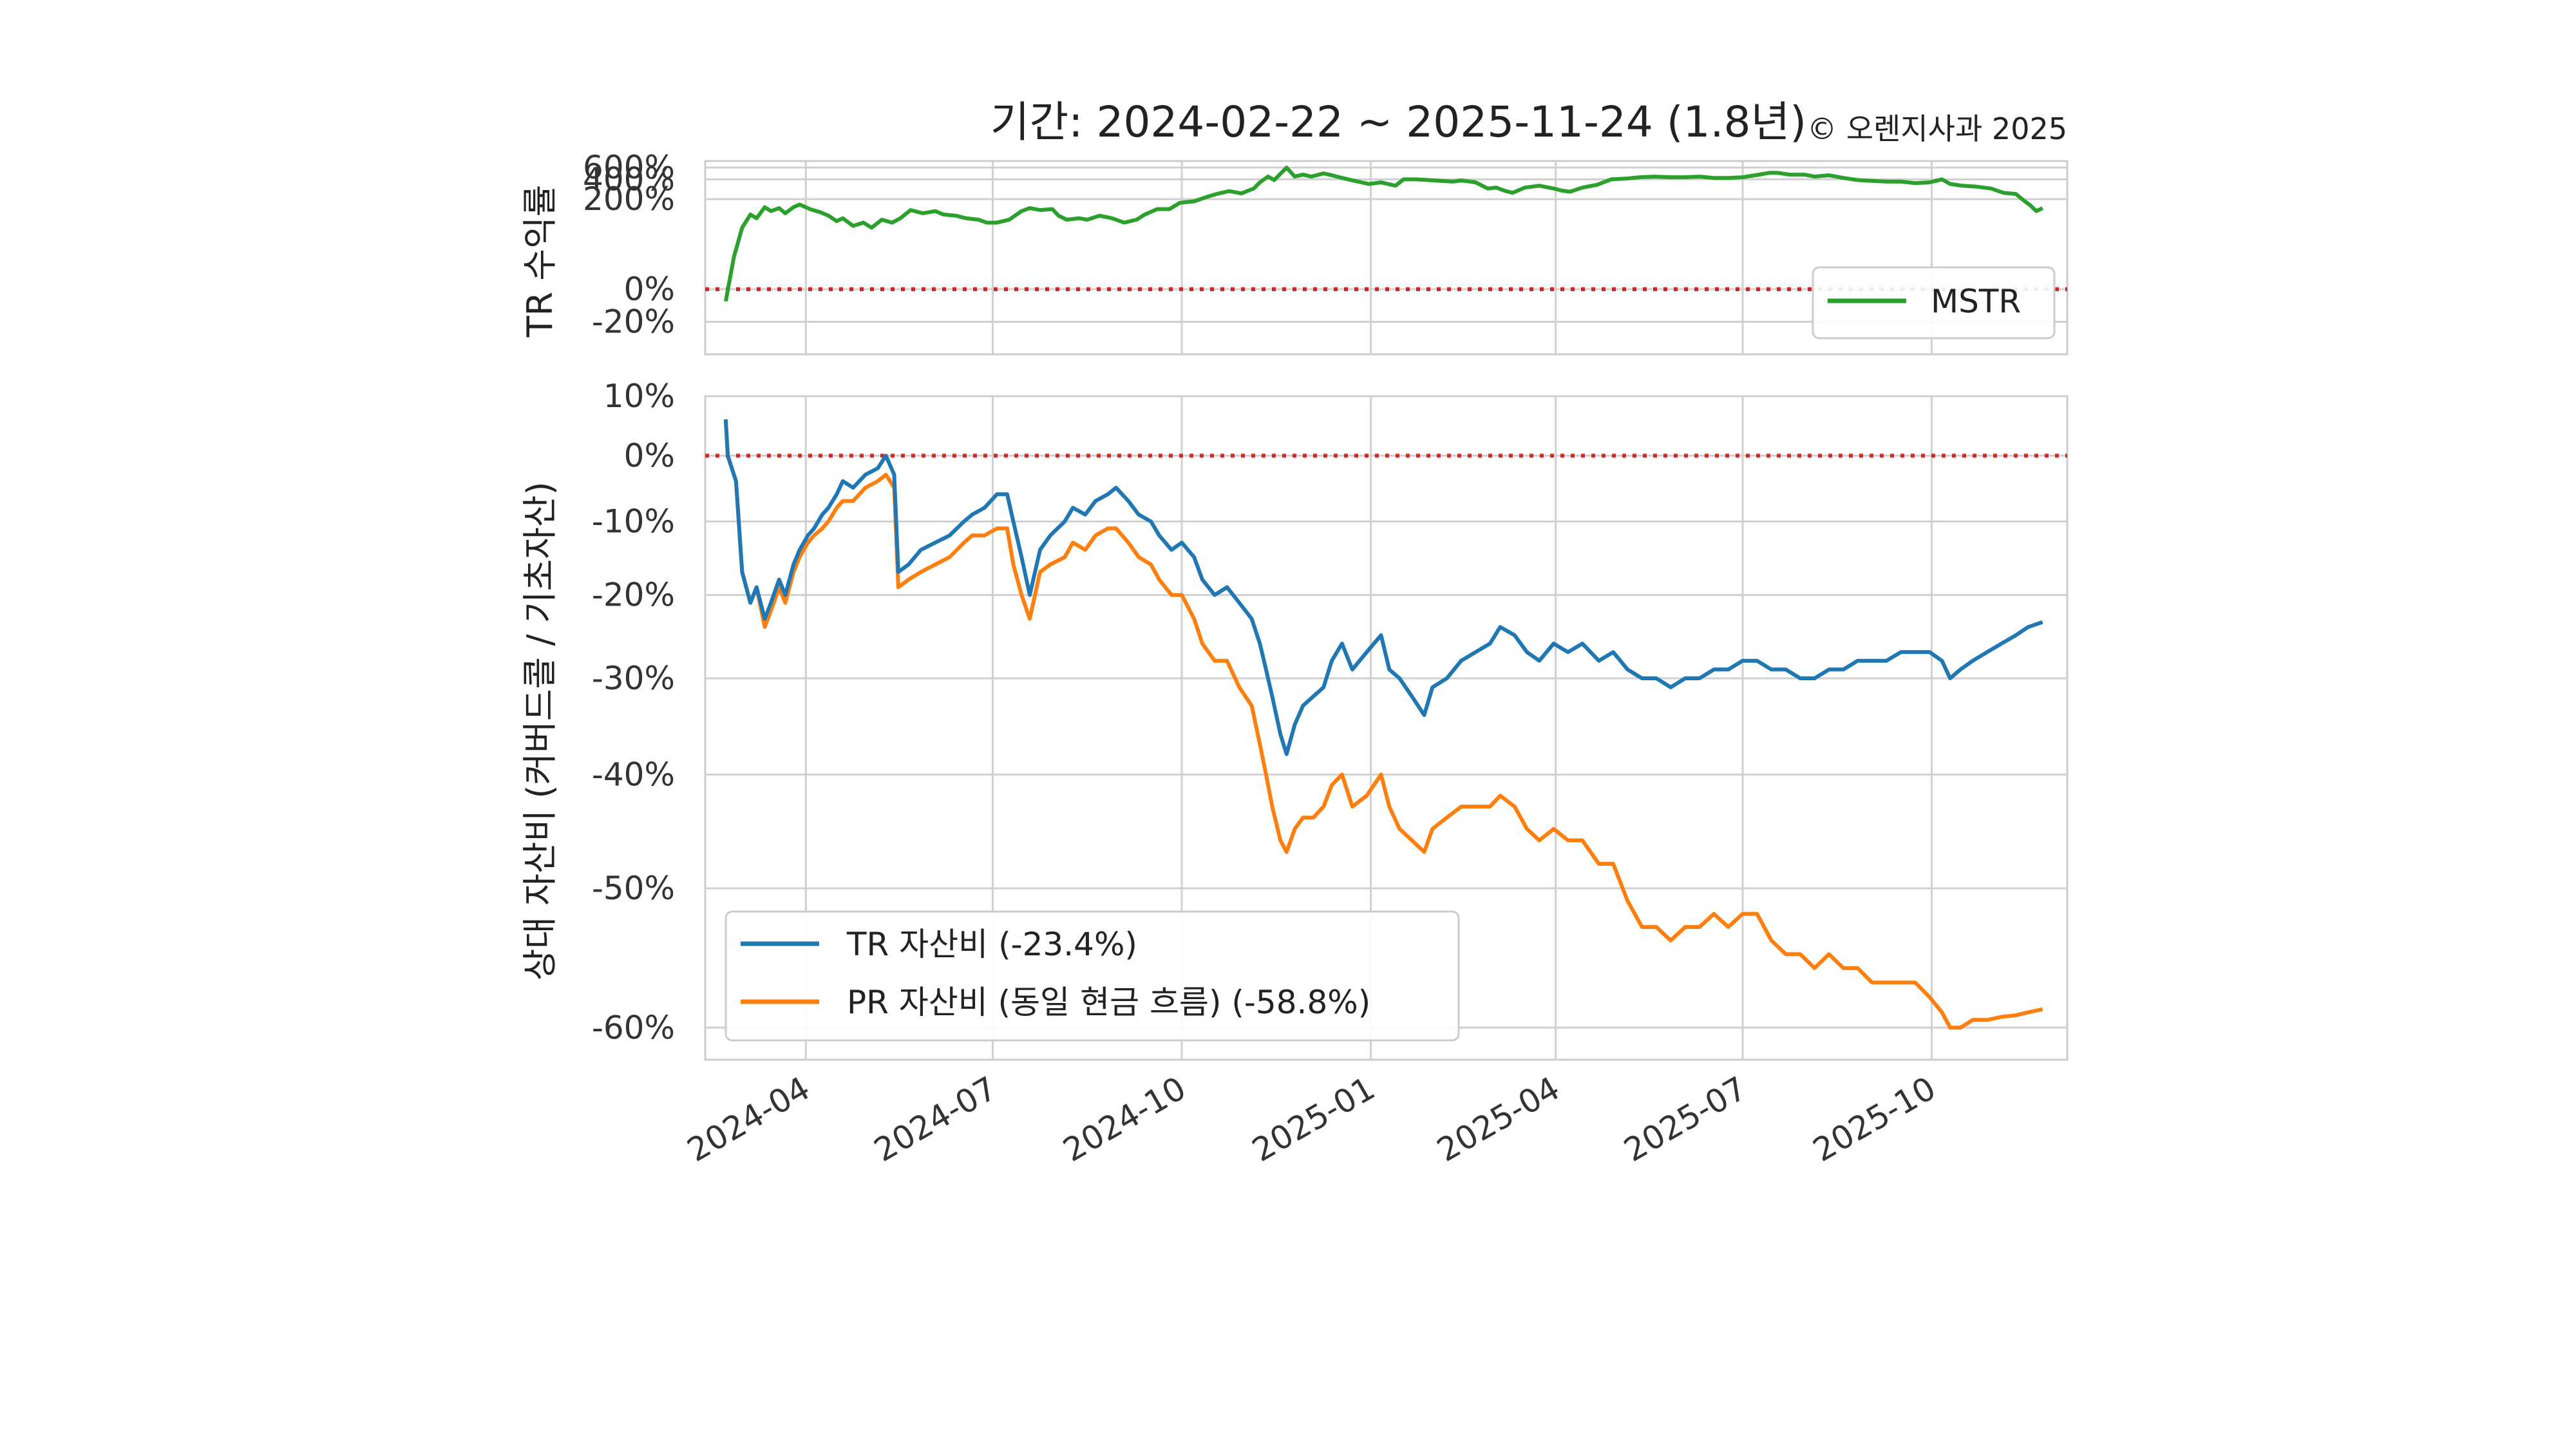  What do you see at coordinates (634, 1027) in the screenshot?
I see `bottom-y-tick-label: -60%` at bounding box center [634, 1027].